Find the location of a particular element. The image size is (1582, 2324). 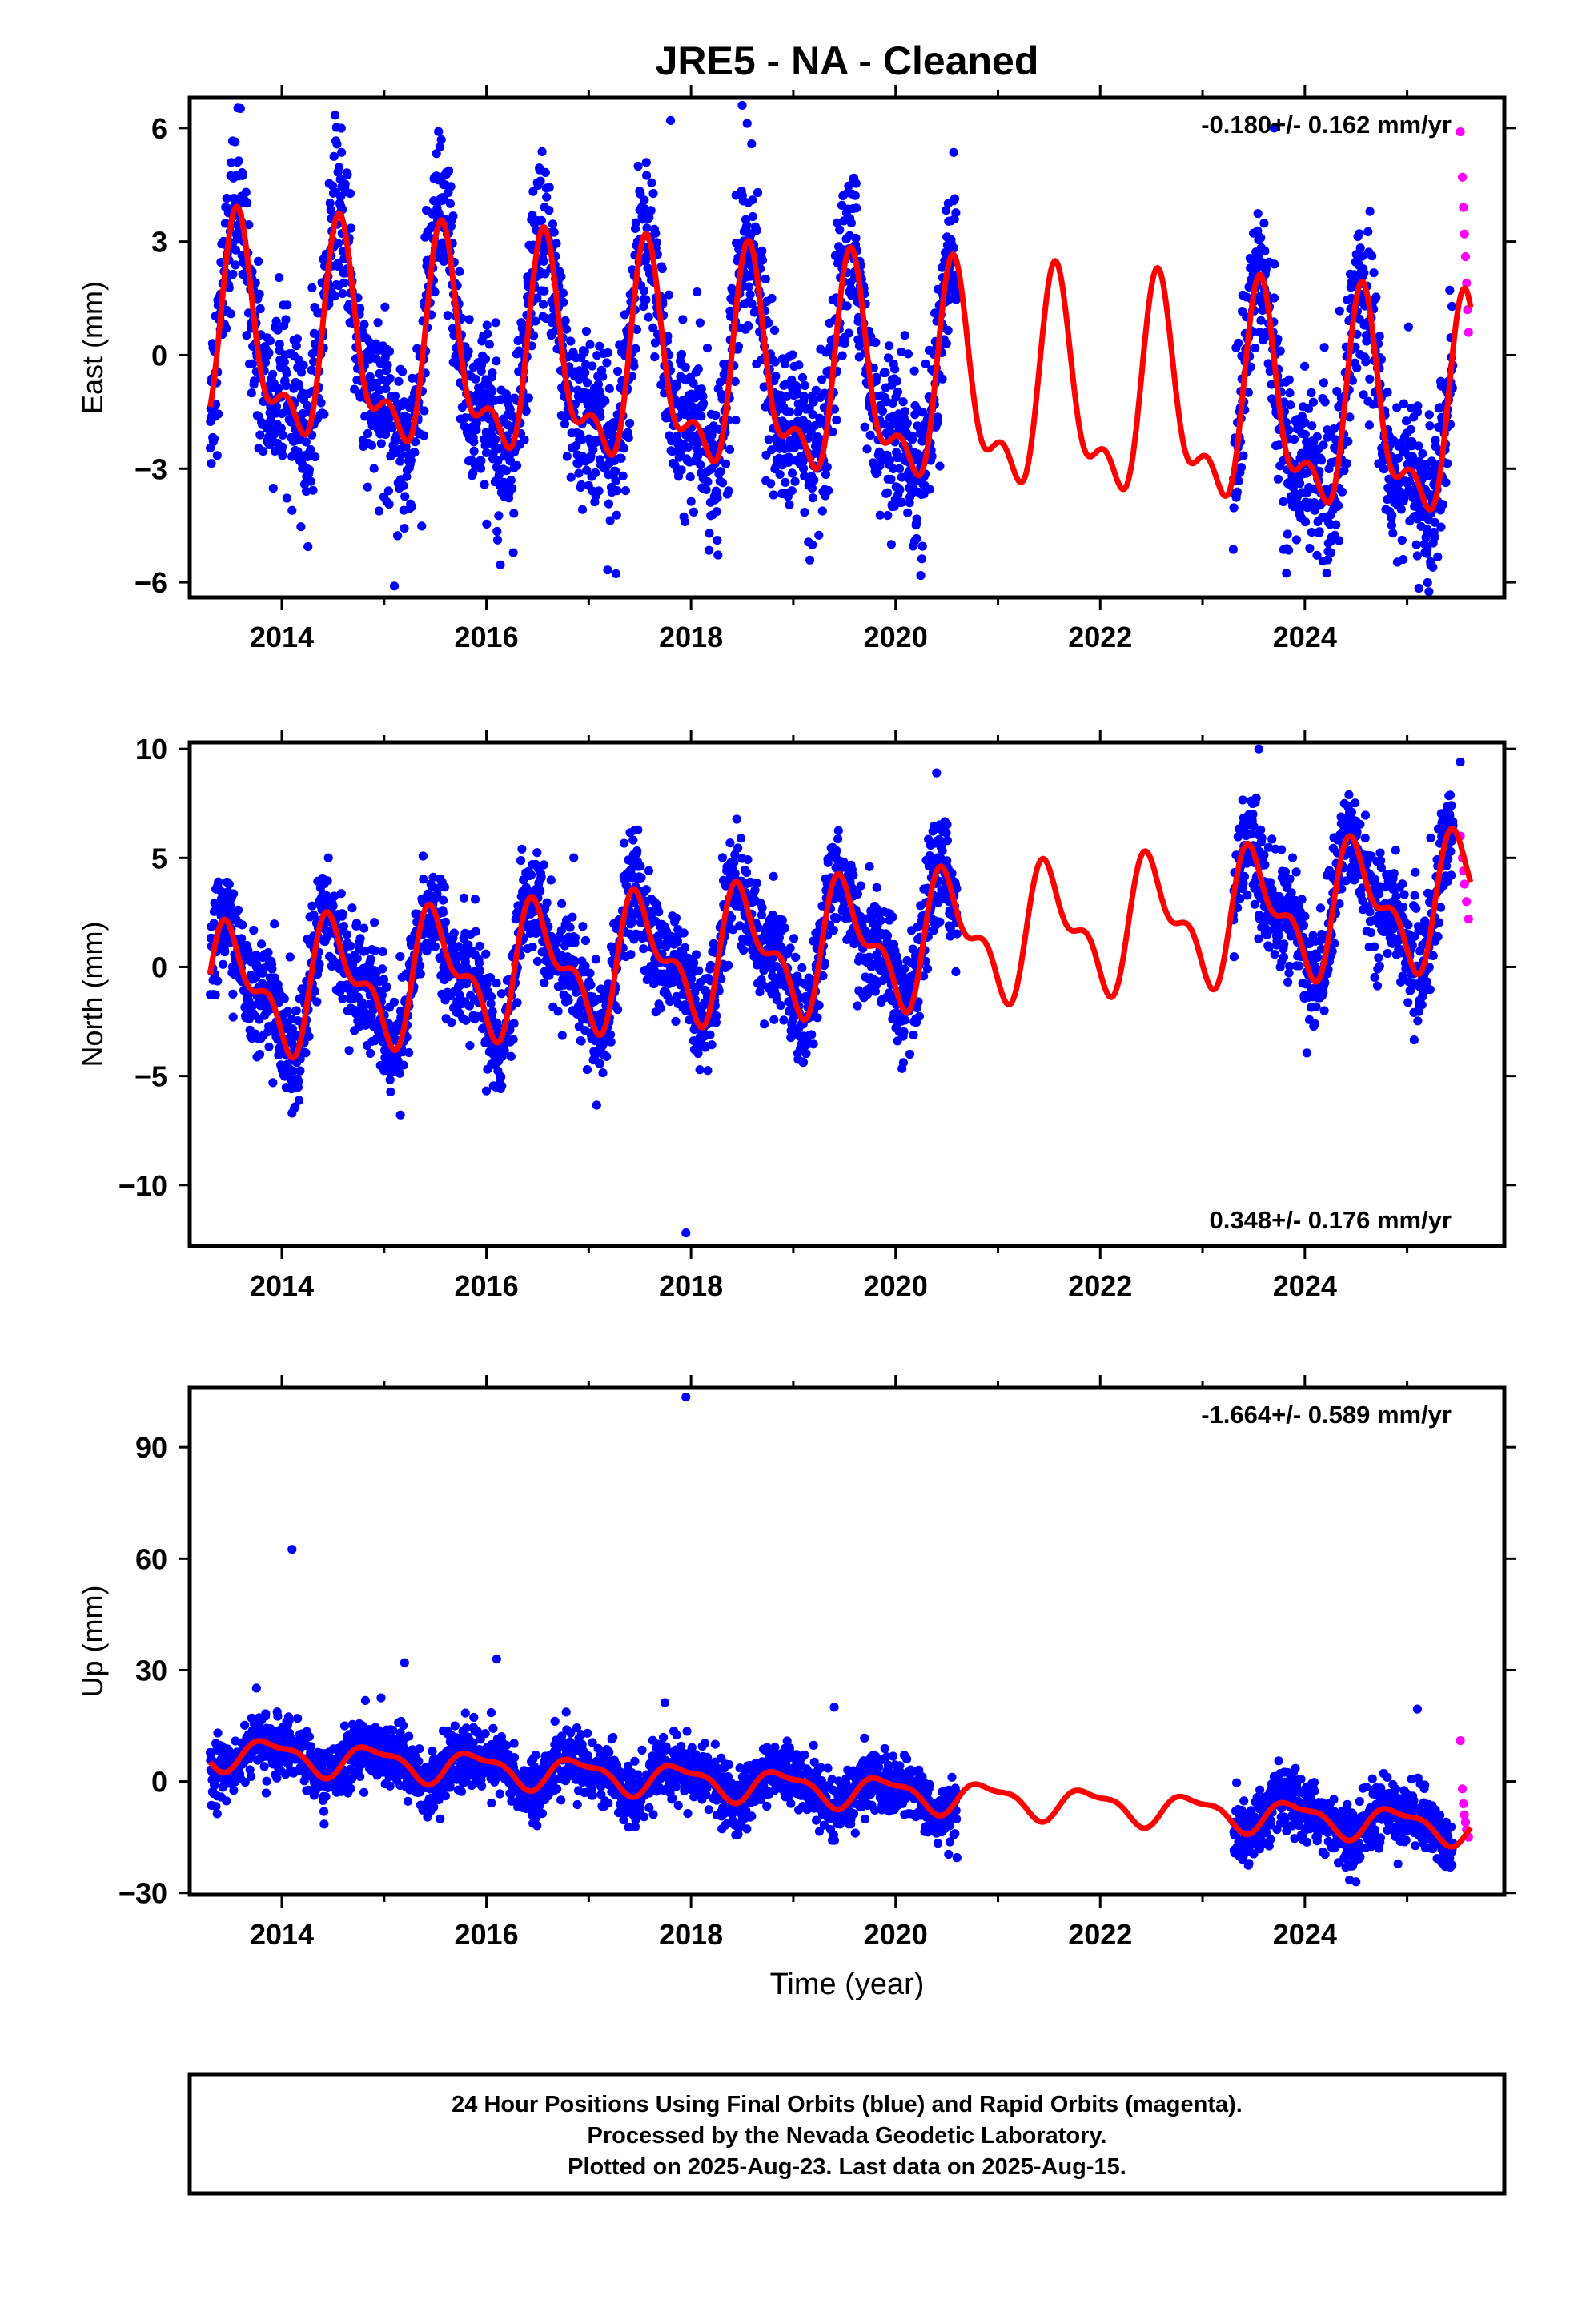

y-axis-label: East (mm) is located at coordinates (92, 347).